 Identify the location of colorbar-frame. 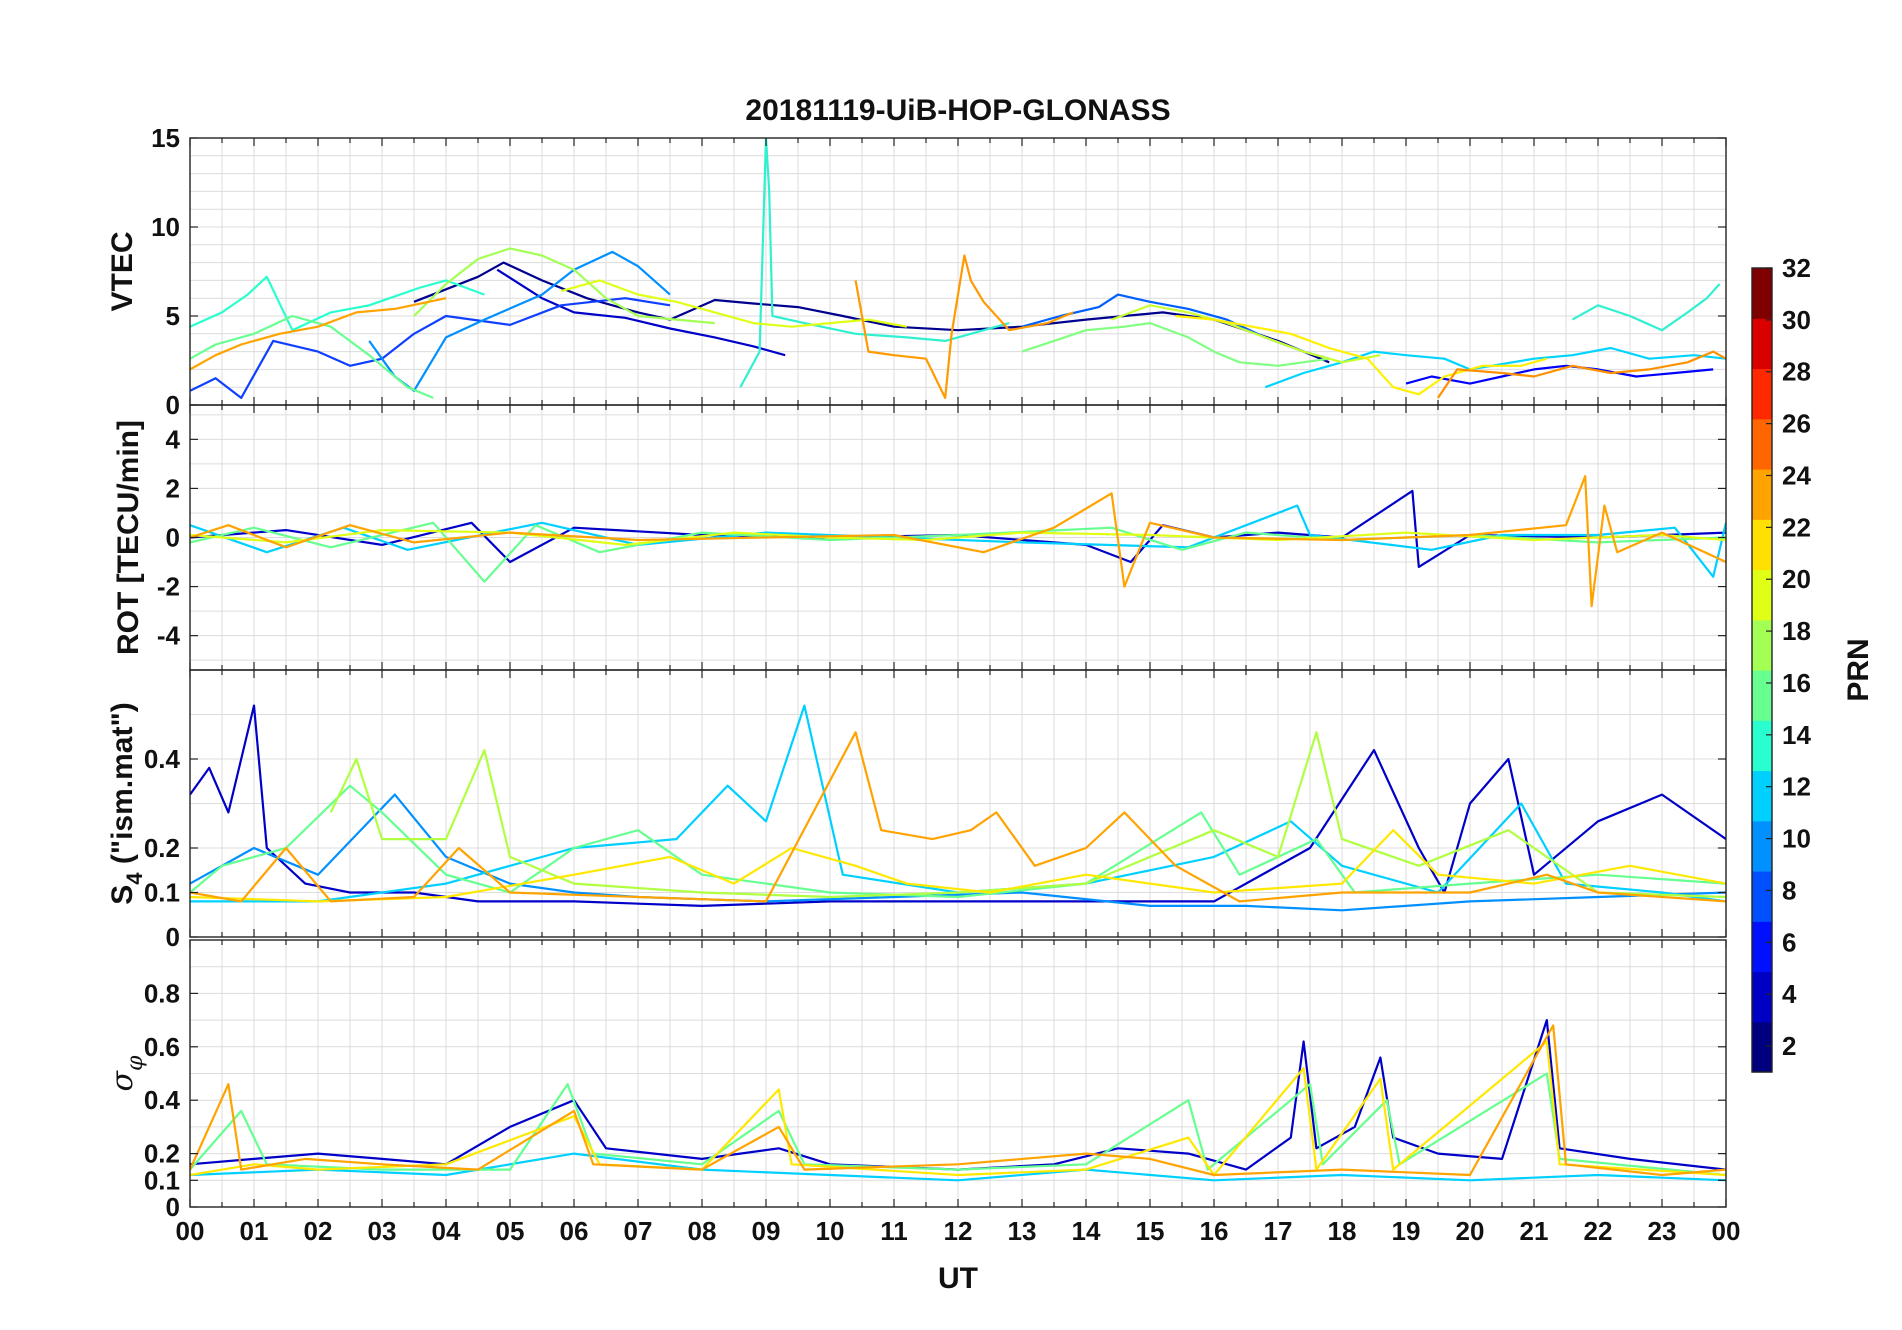
(1762, 670).